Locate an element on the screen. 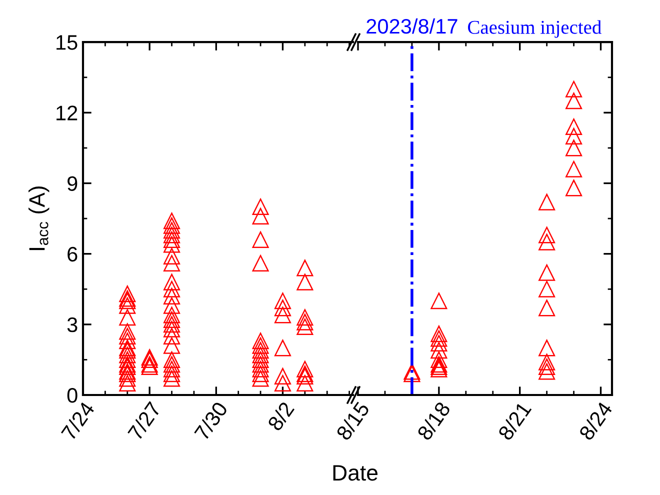 This screenshot has height=495, width=660. y-tick-label: 9 is located at coordinates (73, 184).